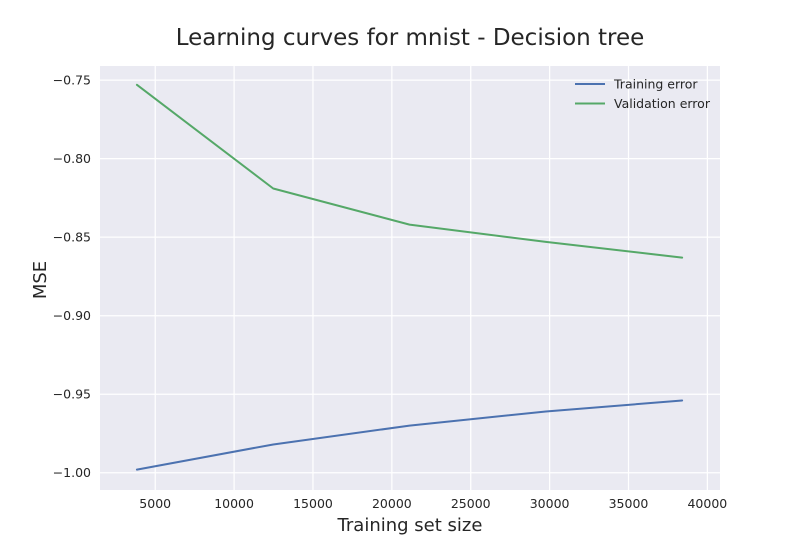  Describe the element at coordinates (550, 503) in the screenshot. I see `x-tick-label: 30000` at that location.